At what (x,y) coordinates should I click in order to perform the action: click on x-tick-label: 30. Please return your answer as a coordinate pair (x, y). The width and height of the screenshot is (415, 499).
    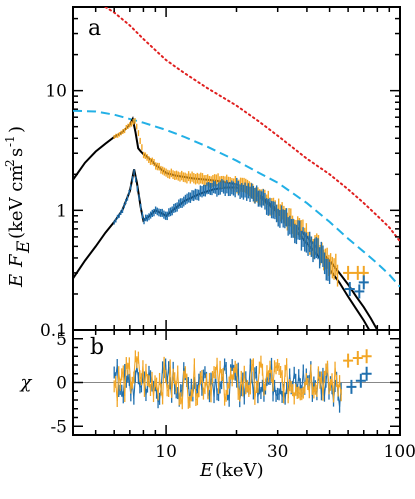
    Looking at the image, I should click on (278, 452).